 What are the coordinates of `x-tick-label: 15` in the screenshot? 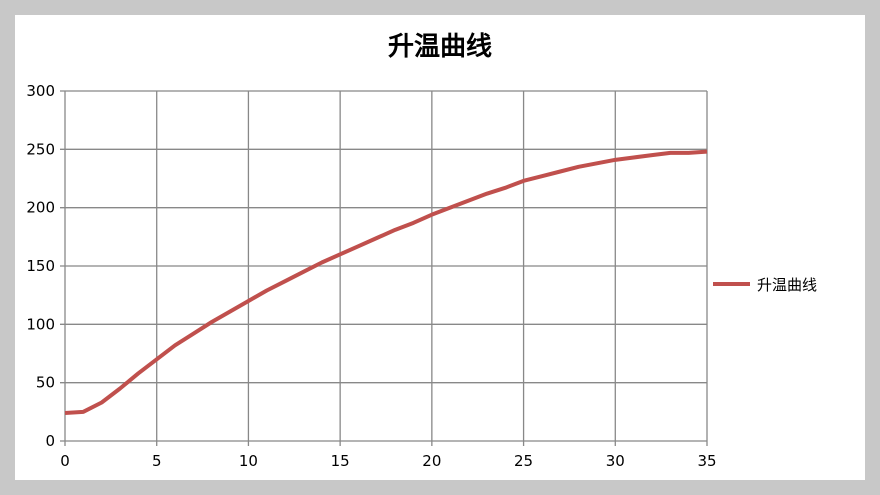 It's located at (340, 461).